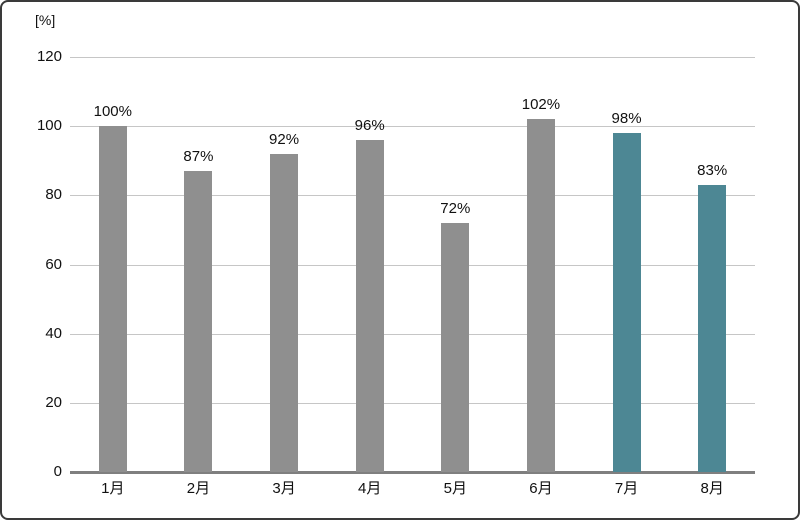  What do you see at coordinates (541, 105) in the screenshot?
I see `bar-value-label: 102%` at bounding box center [541, 105].